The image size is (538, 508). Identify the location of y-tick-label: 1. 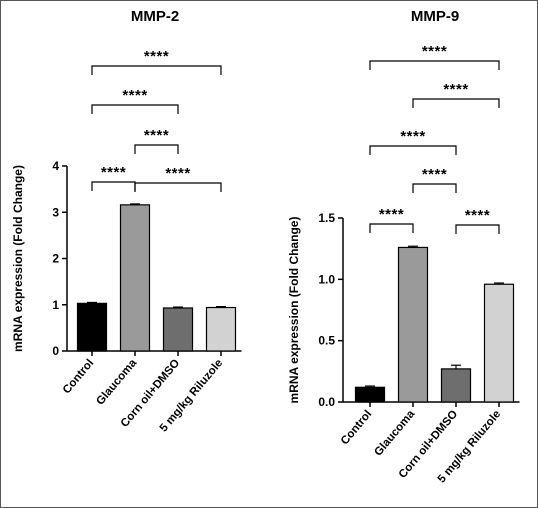
(55, 305).